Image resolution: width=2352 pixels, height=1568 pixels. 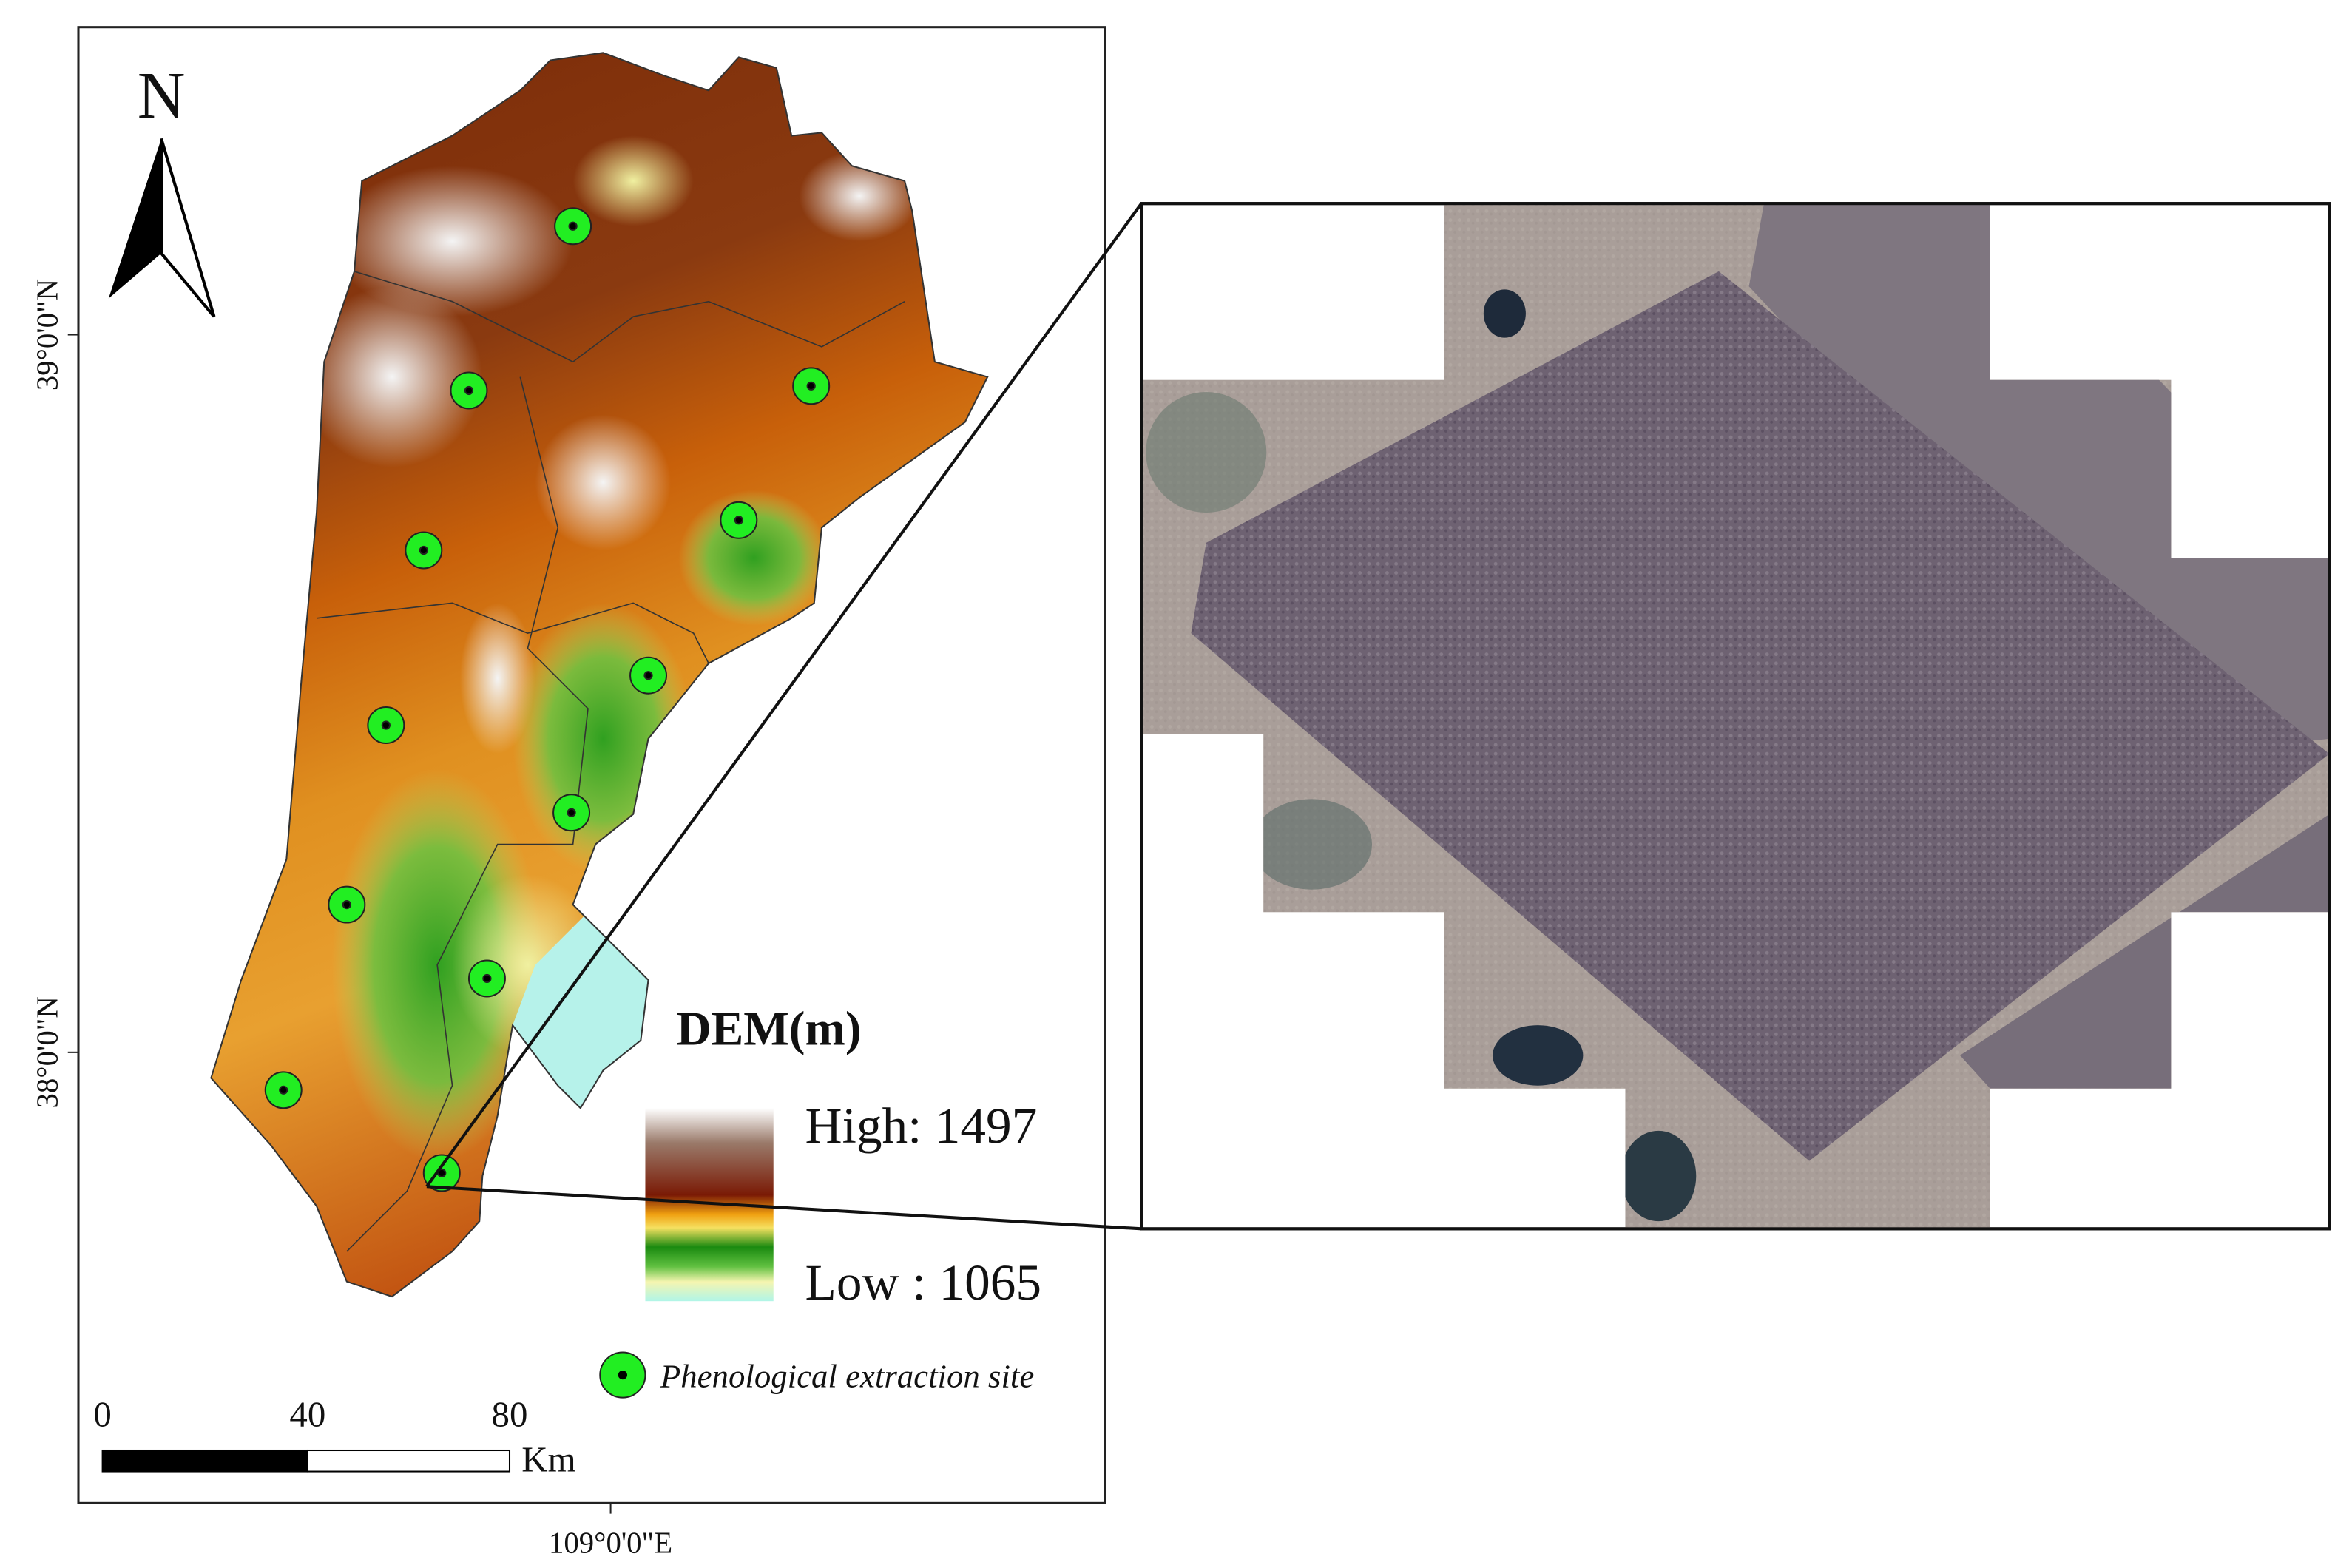 I want to click on lat-label: 39°0'0"N, so click(x=47, y=335).